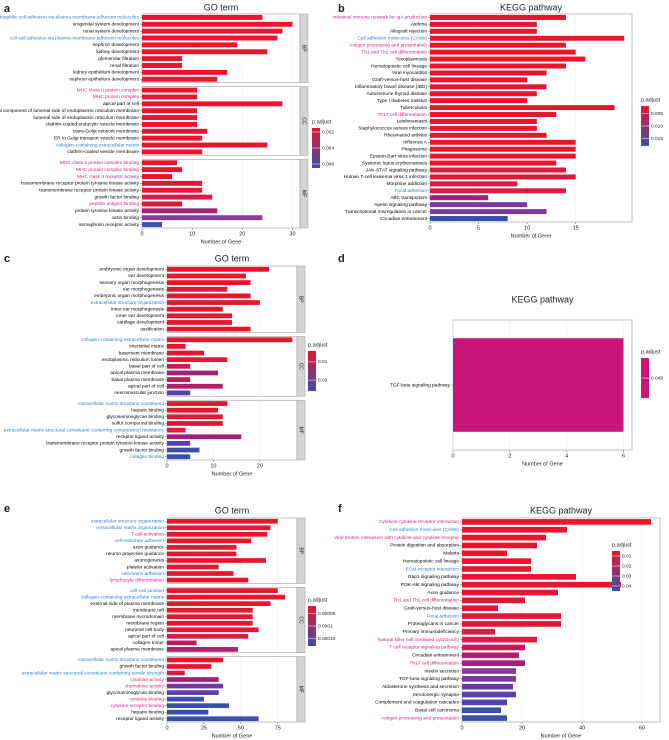 The width and height of the screenshot is (669, 740). I want to click on category-label: Viral myocarditis, so click(410, 73).